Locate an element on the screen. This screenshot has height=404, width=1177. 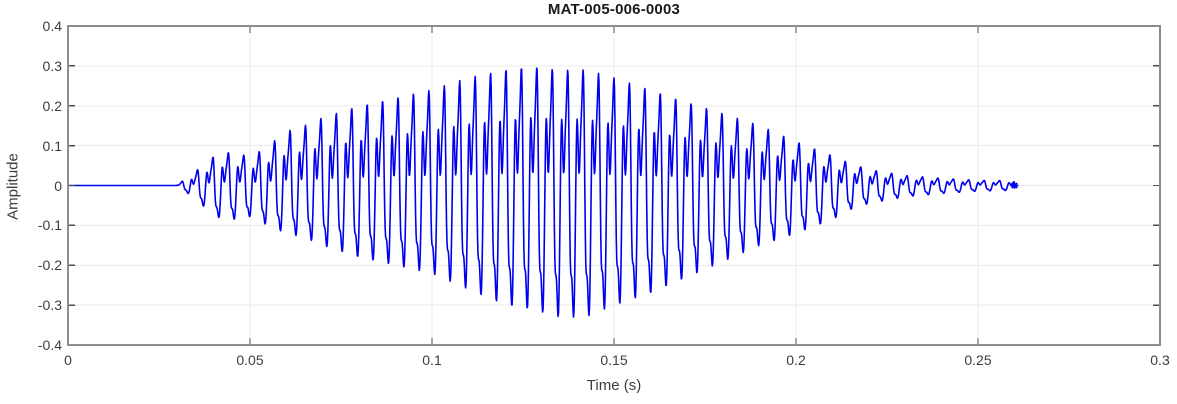
signal-end-marker is located at coordinates (1014, 185).